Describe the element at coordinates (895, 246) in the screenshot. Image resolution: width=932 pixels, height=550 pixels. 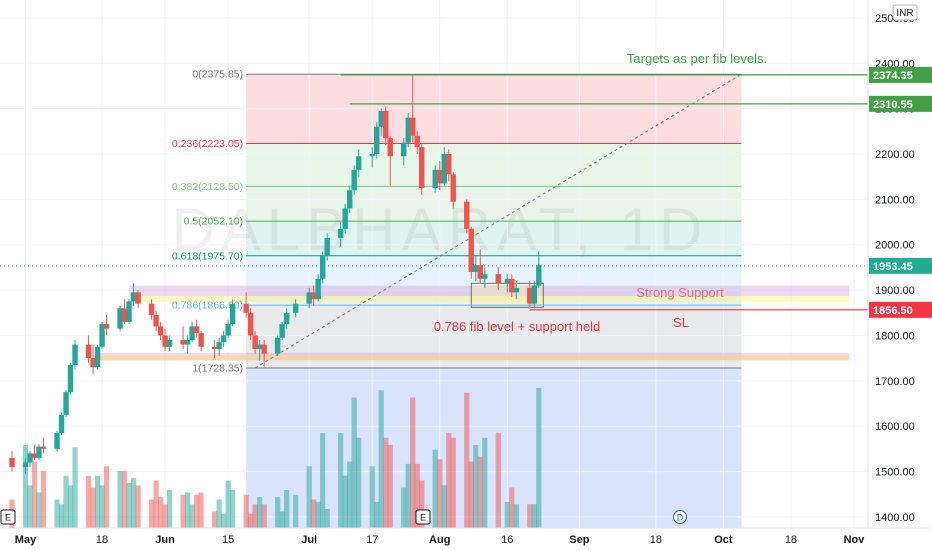
I see `y-tick-label: 2000.00` at that location.